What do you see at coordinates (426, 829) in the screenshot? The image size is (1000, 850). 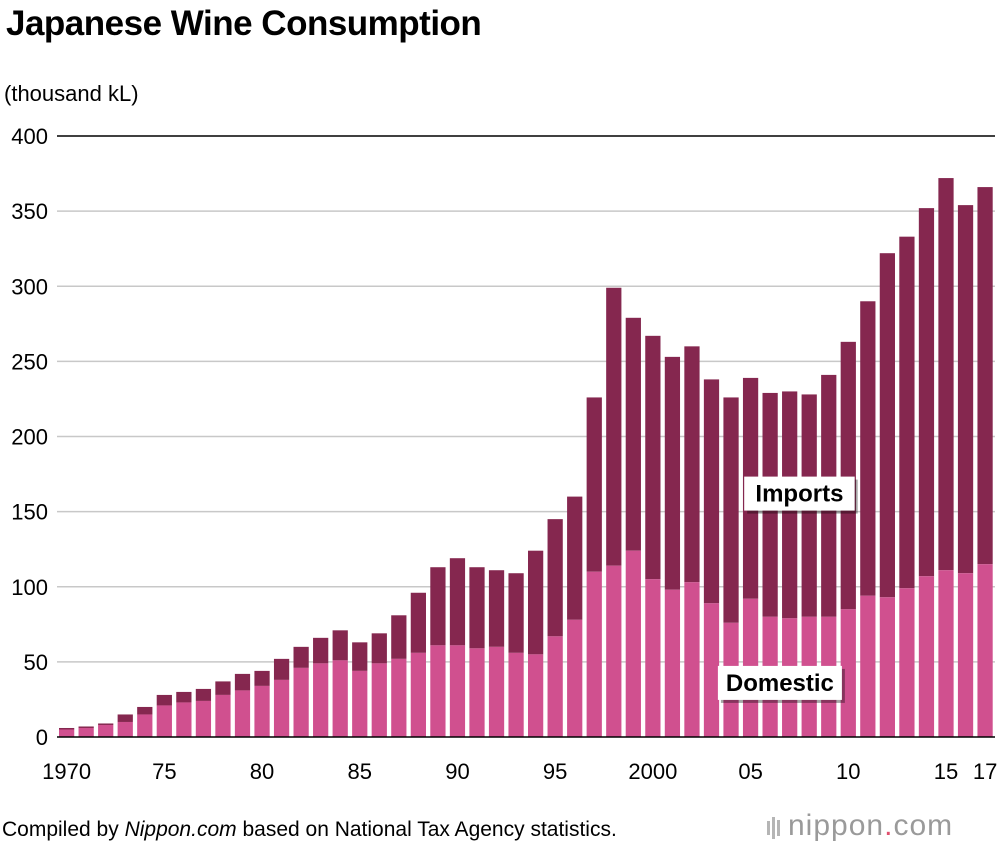 I see `source-suffix: based on National Tax Agency statistics.` at bounding box center [426, 829].